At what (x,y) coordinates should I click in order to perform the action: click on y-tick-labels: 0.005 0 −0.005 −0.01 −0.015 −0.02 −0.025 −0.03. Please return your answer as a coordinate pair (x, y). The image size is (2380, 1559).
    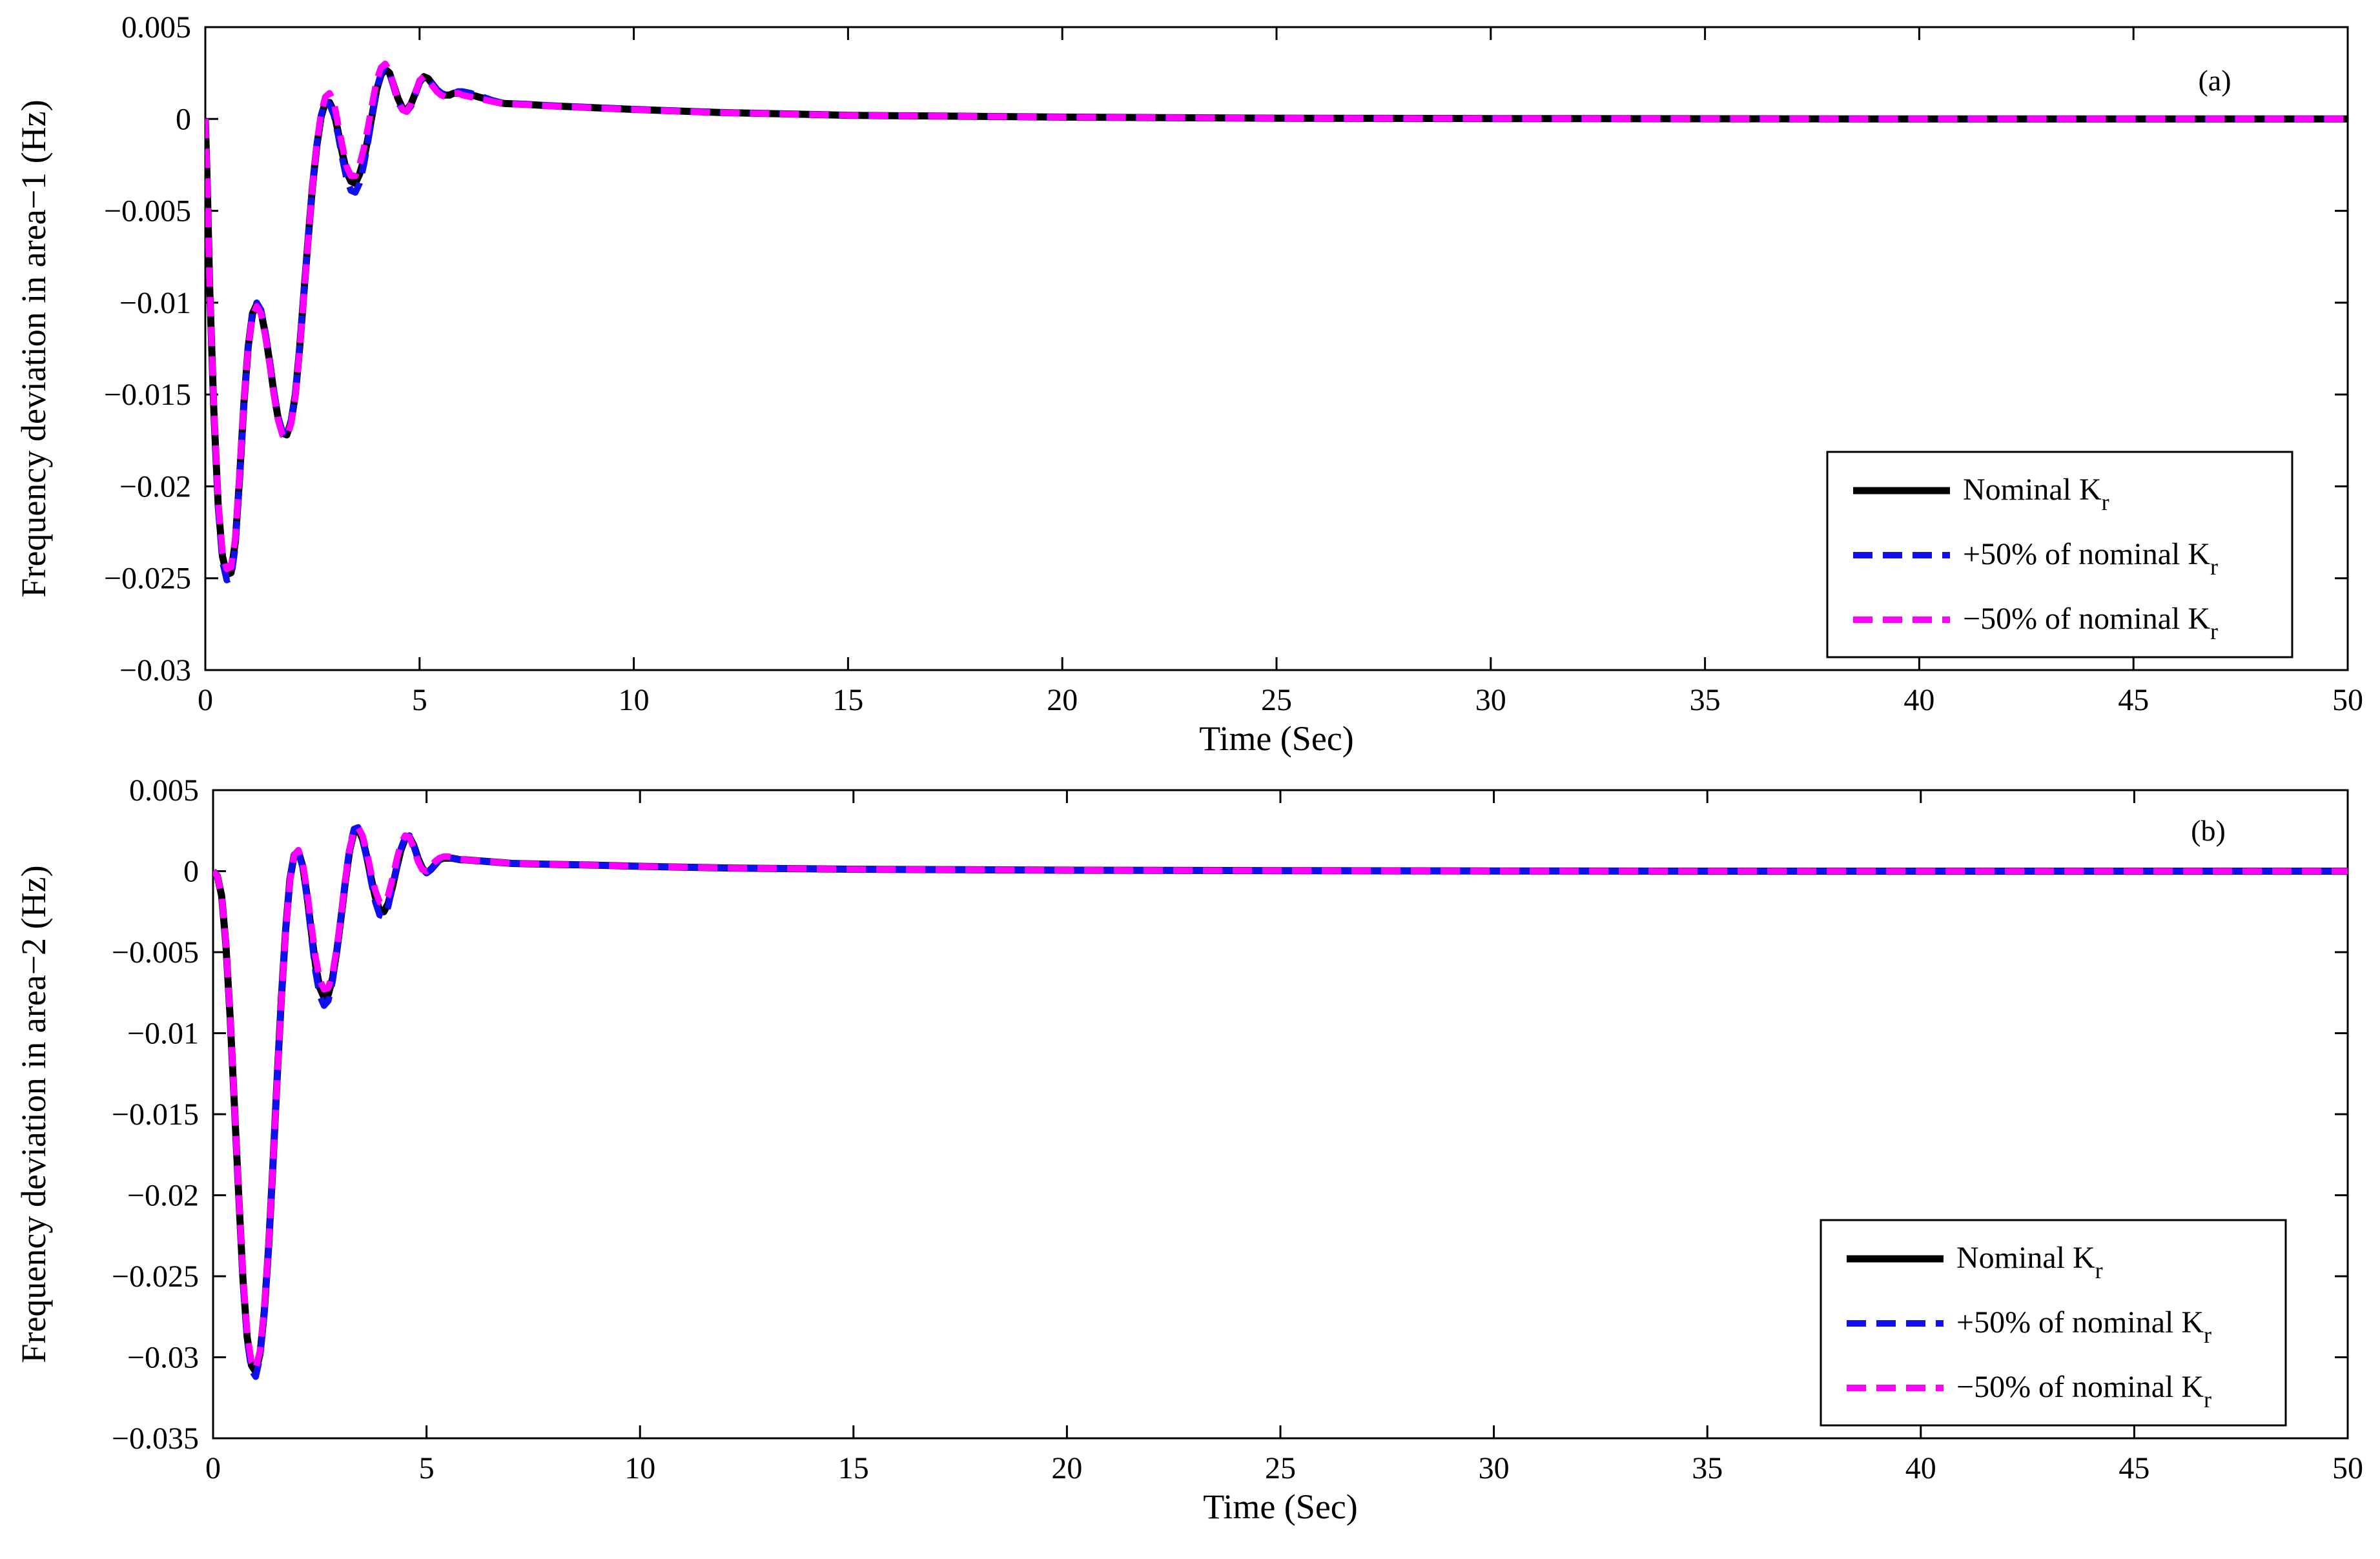
    Looking at the image, I should click on (148, 349).